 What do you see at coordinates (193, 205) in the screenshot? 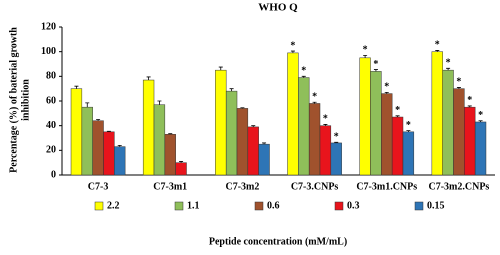
I see `legend-label: 1.1` at bounding box center [193, 205].